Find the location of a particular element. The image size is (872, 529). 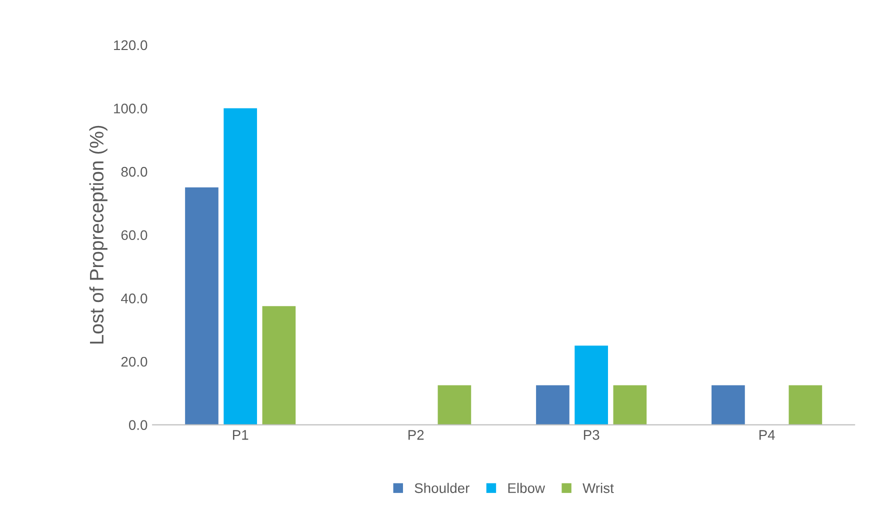

x-tick-label: P2 is located at coordinates (416, 435).